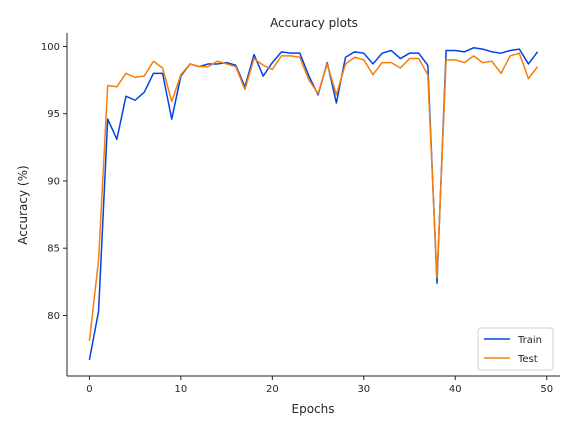 This screenshot has width=576, height=432. I want to click on y-tick-label: 90, so click(53, 181).